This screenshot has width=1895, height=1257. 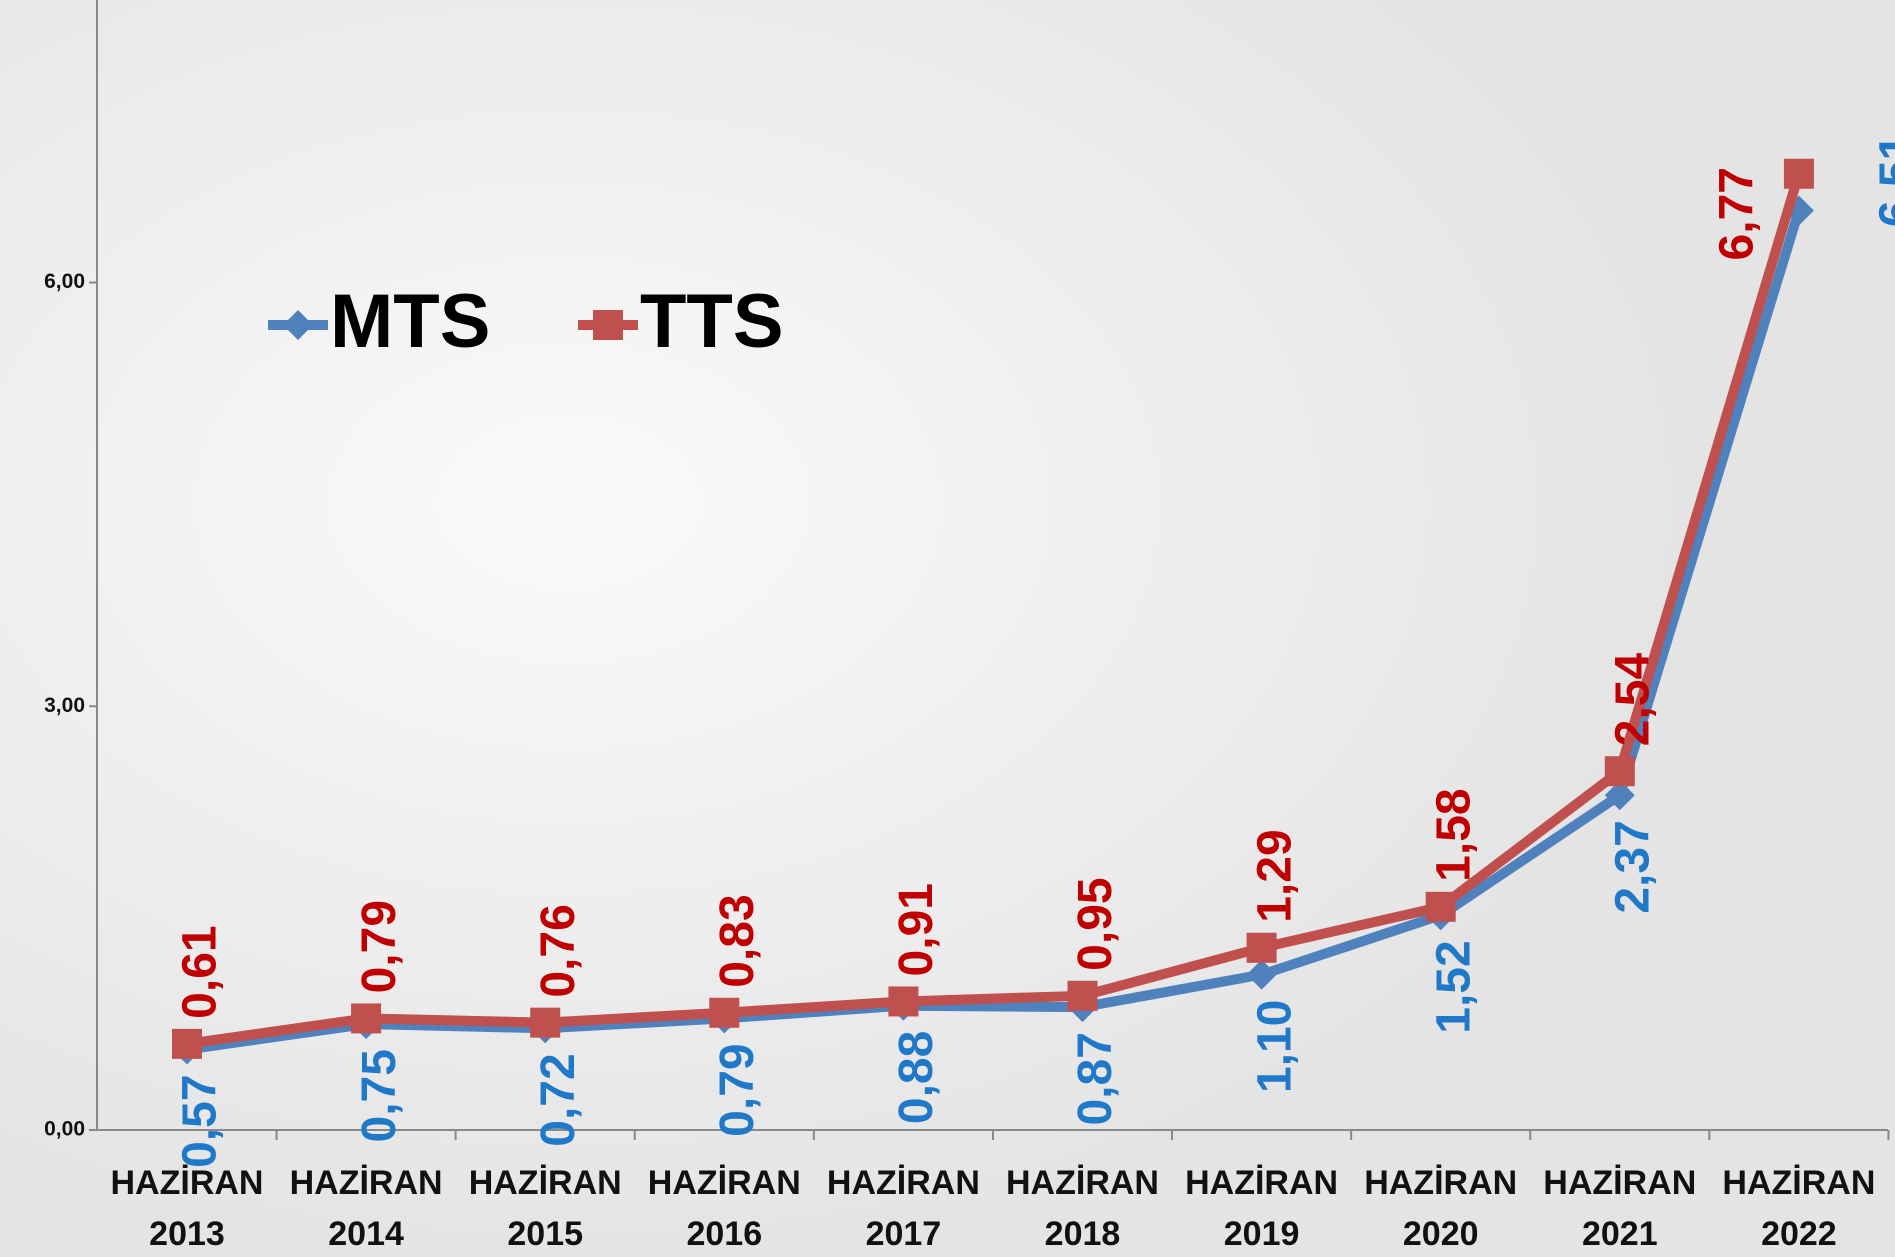 What do you see at coordinates (558, 1099) in the screenshot?
I see `value-label: 0,72` at bounding box center [558, 1099].